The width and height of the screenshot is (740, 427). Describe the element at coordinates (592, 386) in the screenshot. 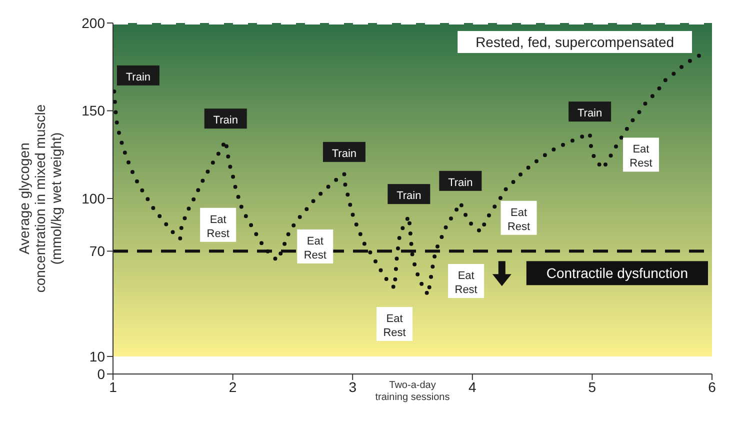

I see `x-tick-label: 5` at that location.